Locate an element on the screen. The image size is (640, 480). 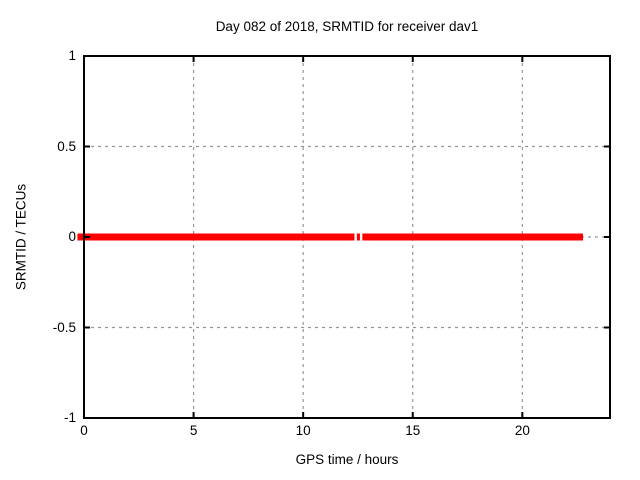
y-tick-label: 0.5 is located at coordinates (66, 146).